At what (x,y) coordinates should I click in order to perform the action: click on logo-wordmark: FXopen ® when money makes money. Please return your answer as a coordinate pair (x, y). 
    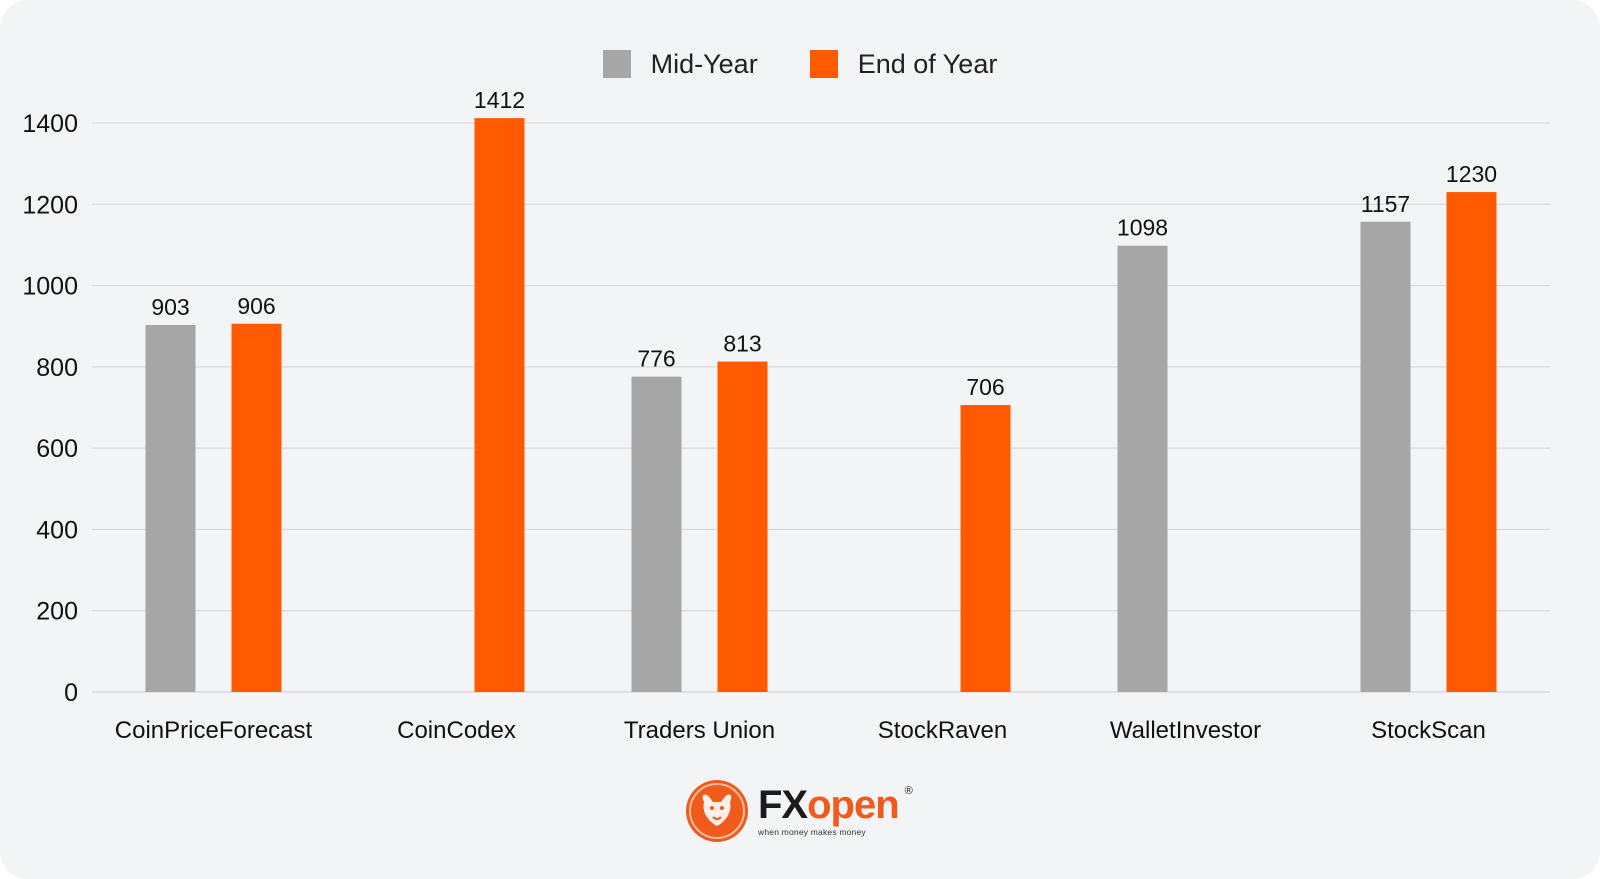
    Looking at the image, I should click on (835, 810).